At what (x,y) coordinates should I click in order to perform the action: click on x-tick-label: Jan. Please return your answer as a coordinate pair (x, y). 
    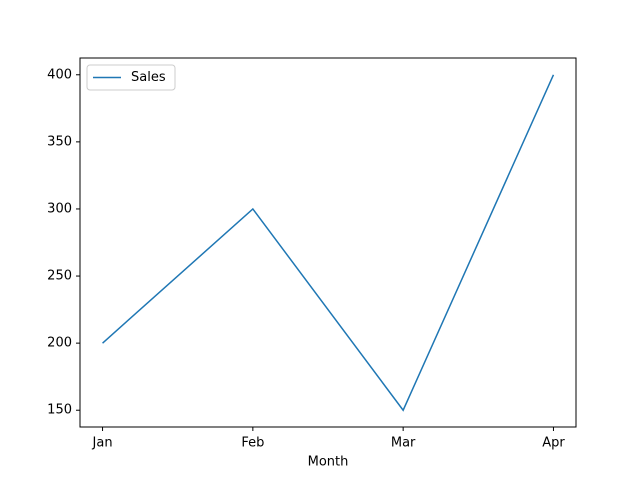
    Looking at the image, I should click on (102, 443).